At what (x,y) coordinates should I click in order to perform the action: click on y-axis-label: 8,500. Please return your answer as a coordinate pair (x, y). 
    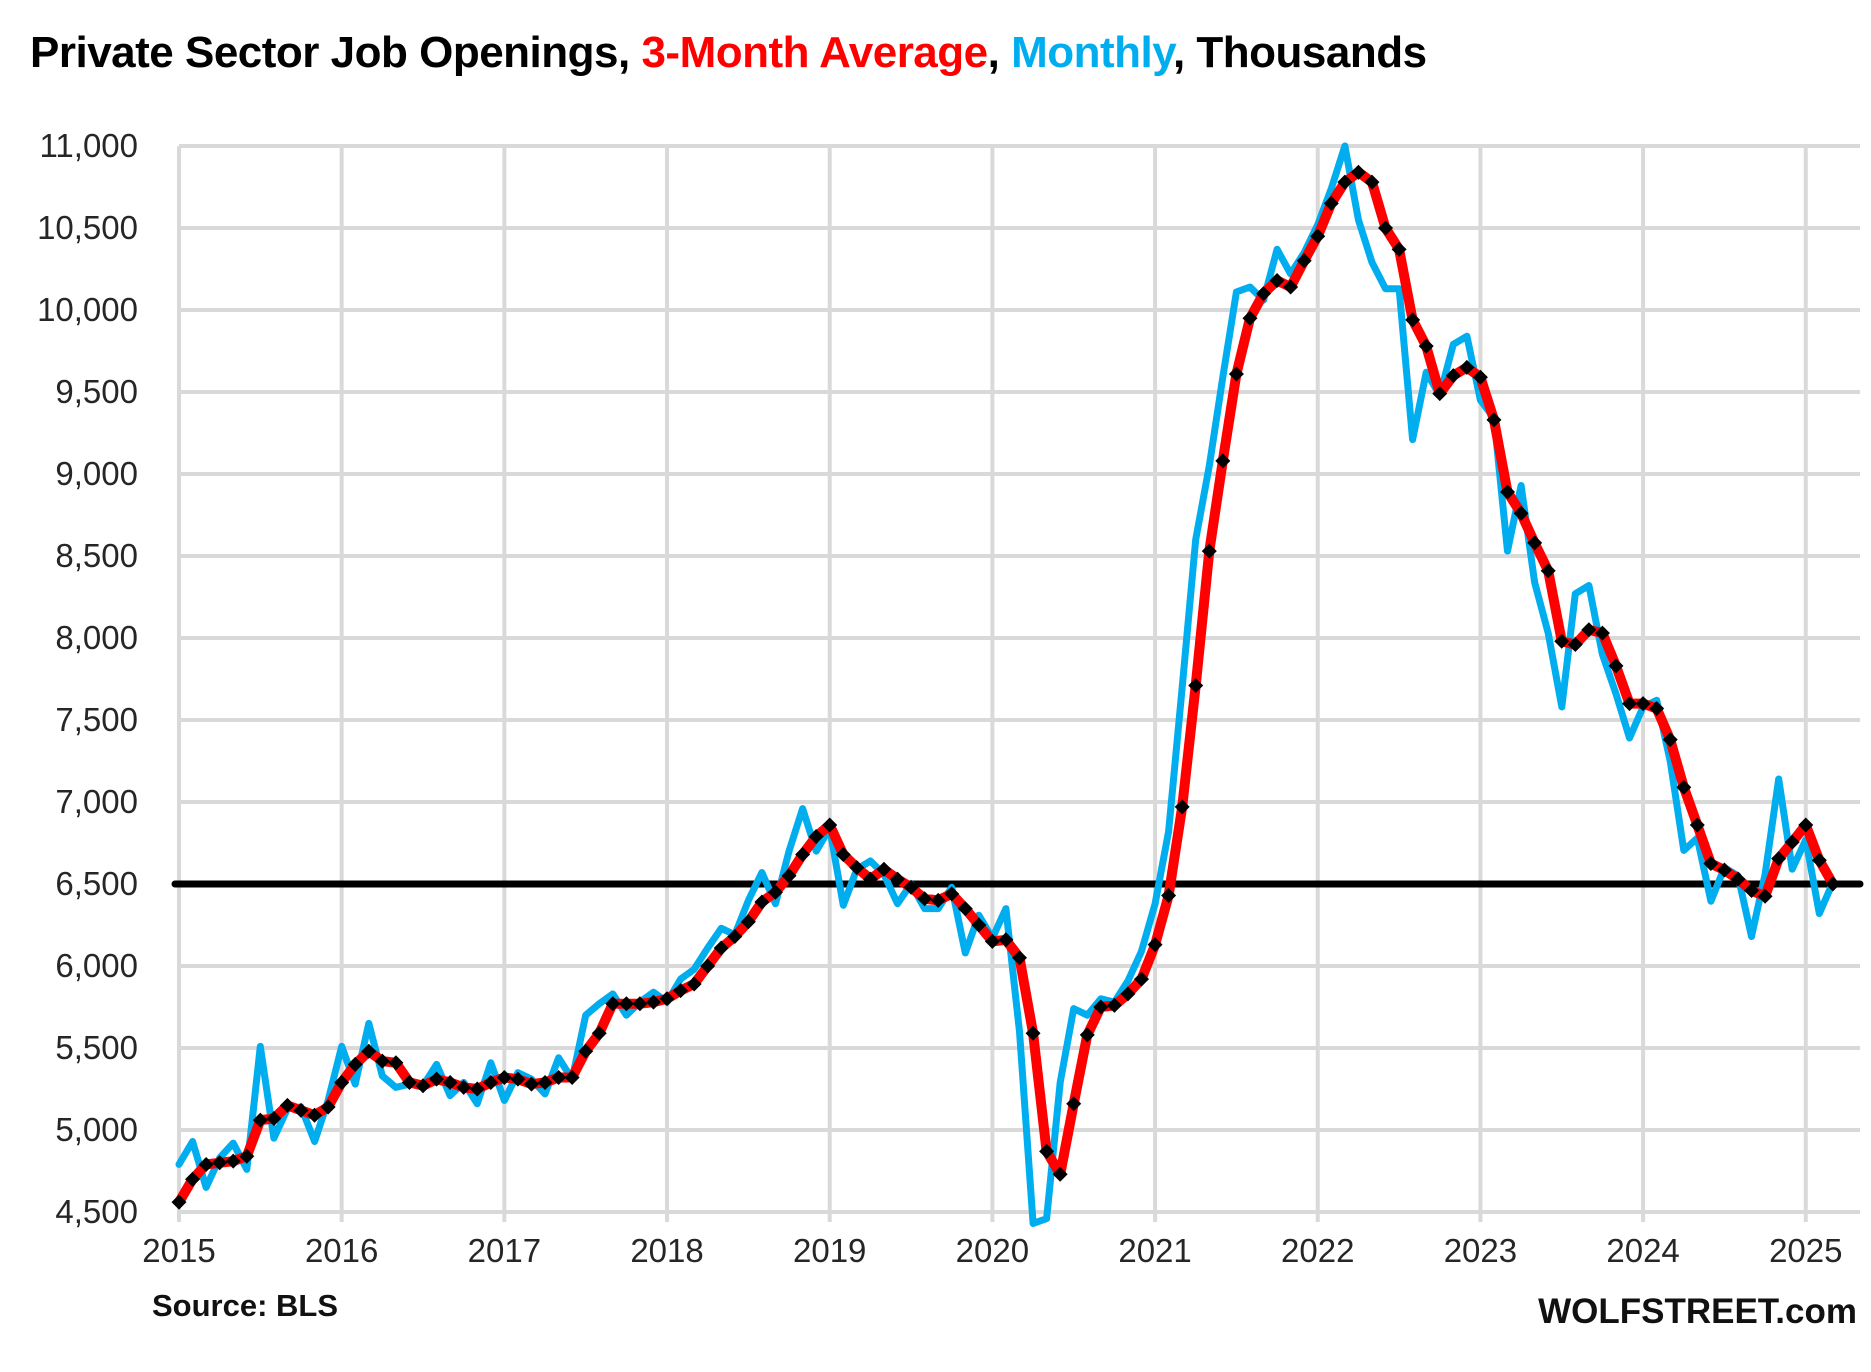
    Looking at the image, I should click on (96, 555).